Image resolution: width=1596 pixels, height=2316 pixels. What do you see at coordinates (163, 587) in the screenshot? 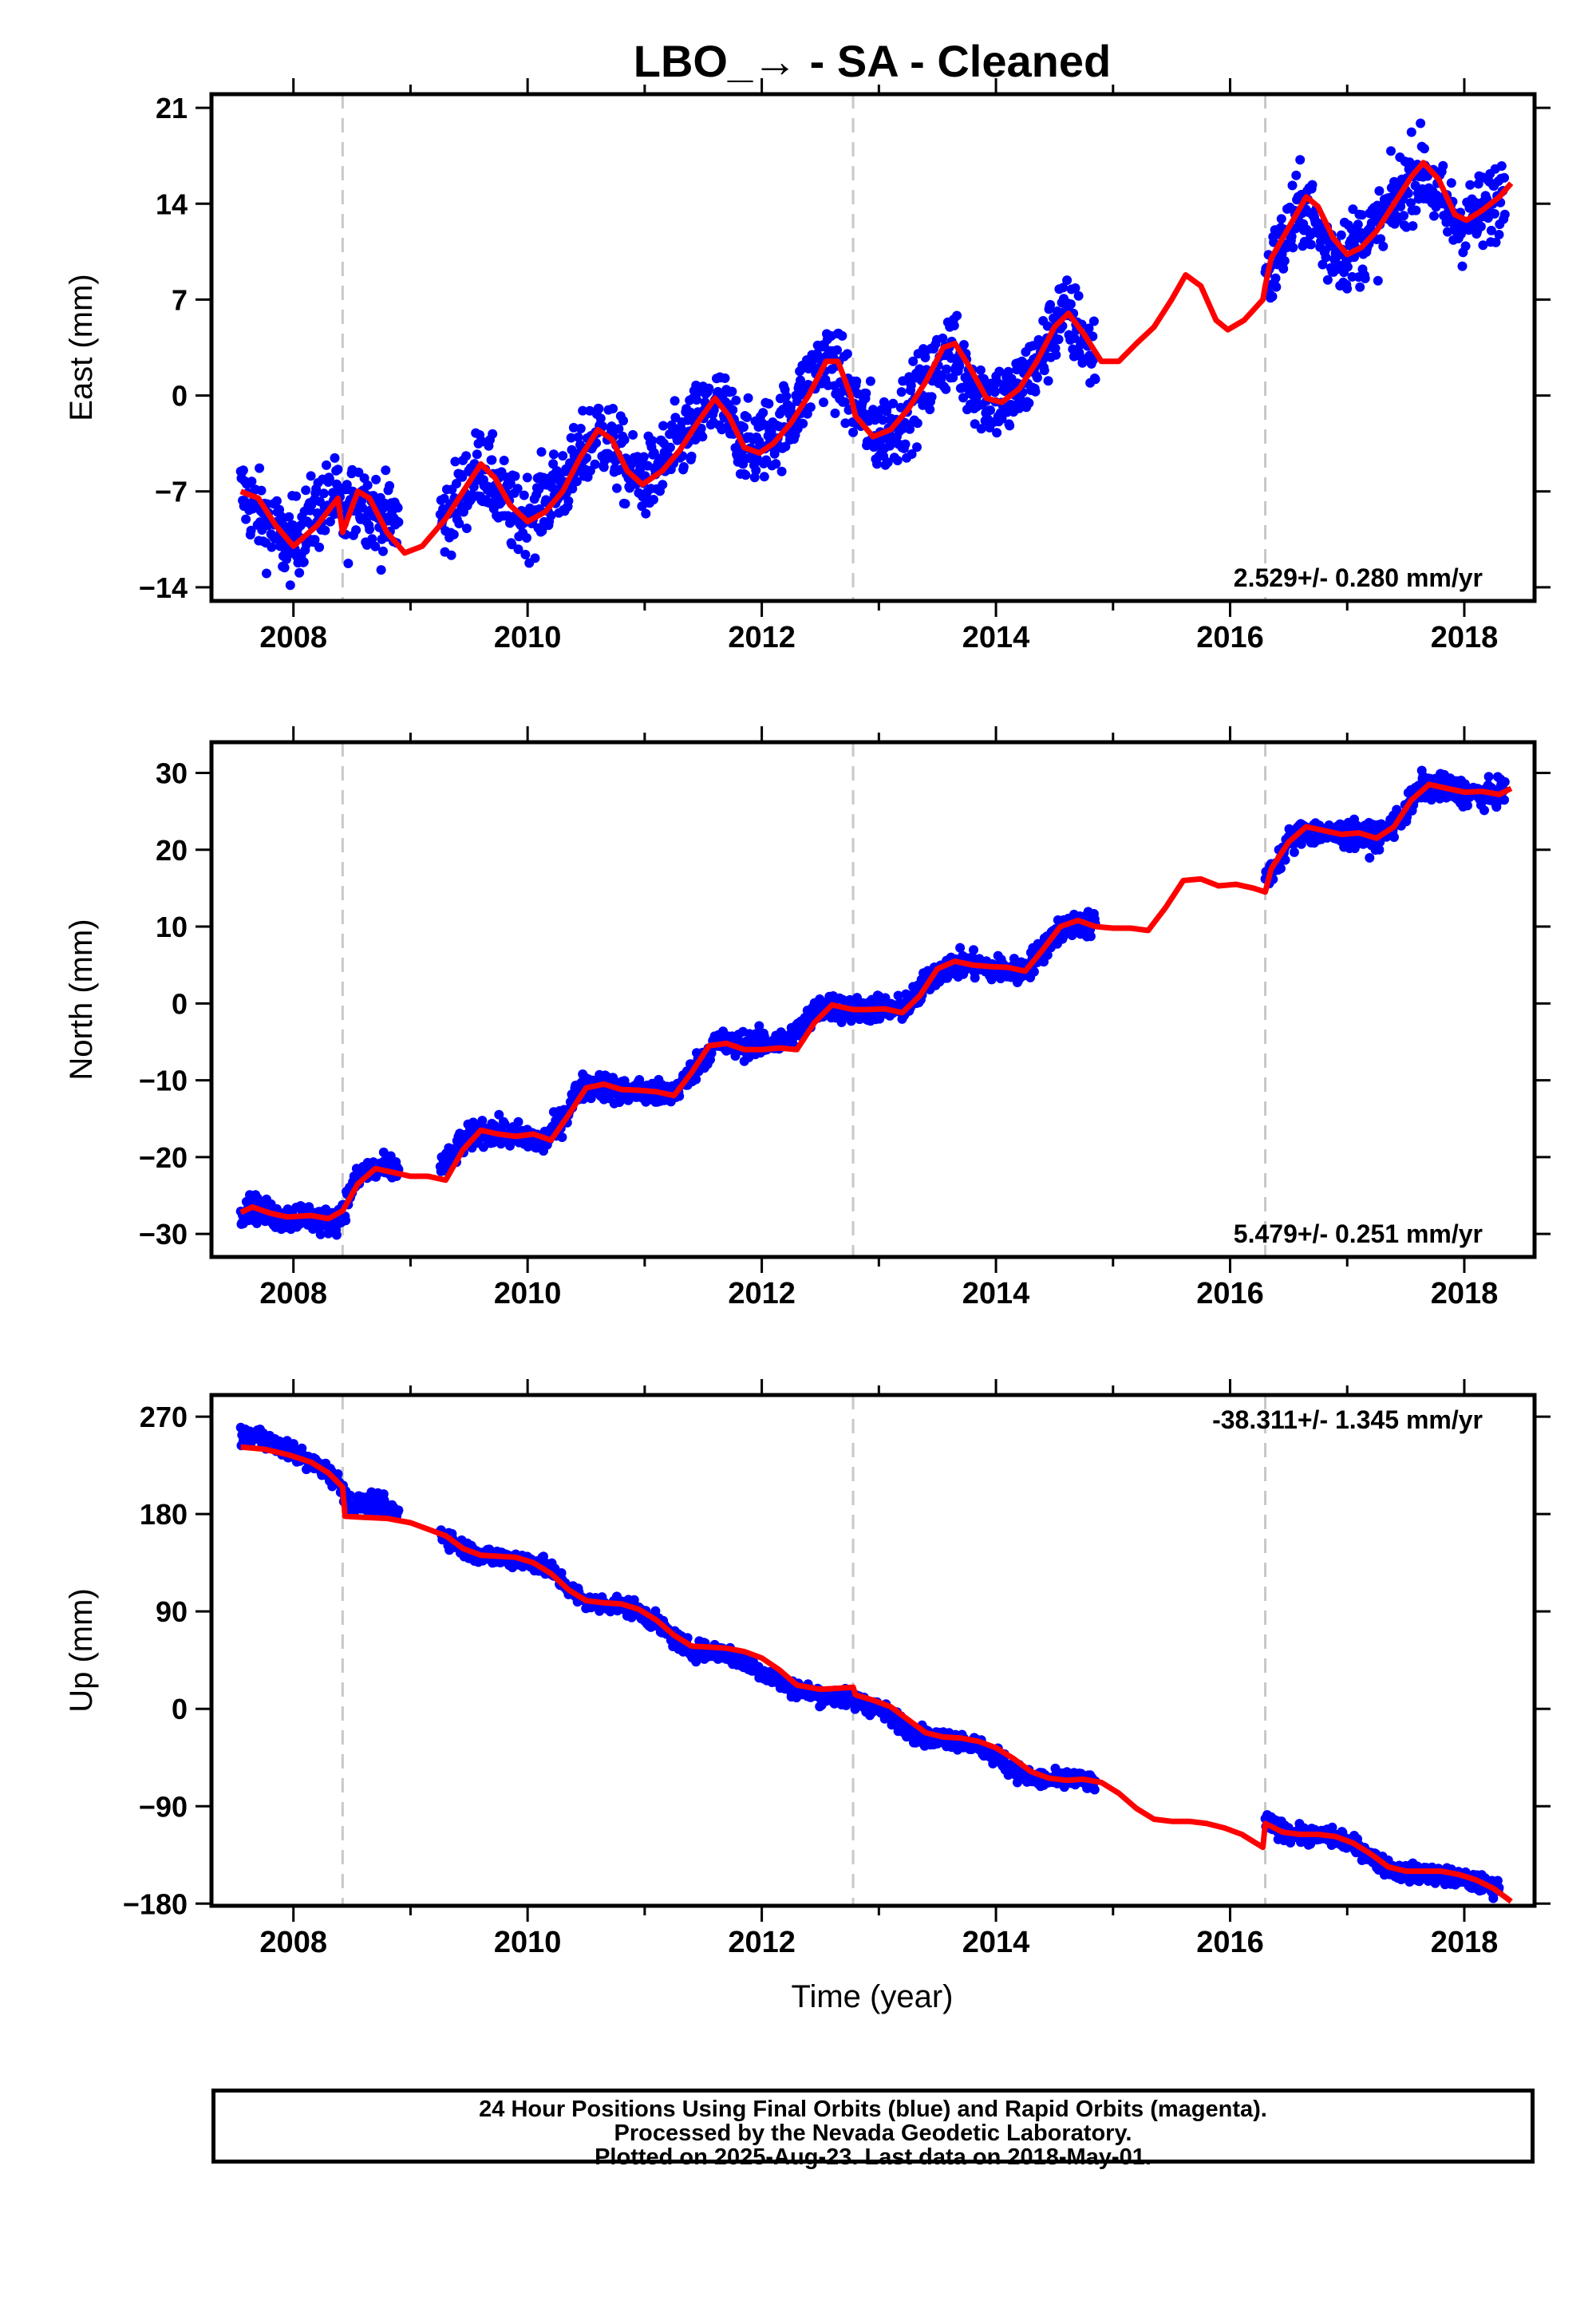
I see `east-y-tick-label: −14` at bounding box center [163, 587].